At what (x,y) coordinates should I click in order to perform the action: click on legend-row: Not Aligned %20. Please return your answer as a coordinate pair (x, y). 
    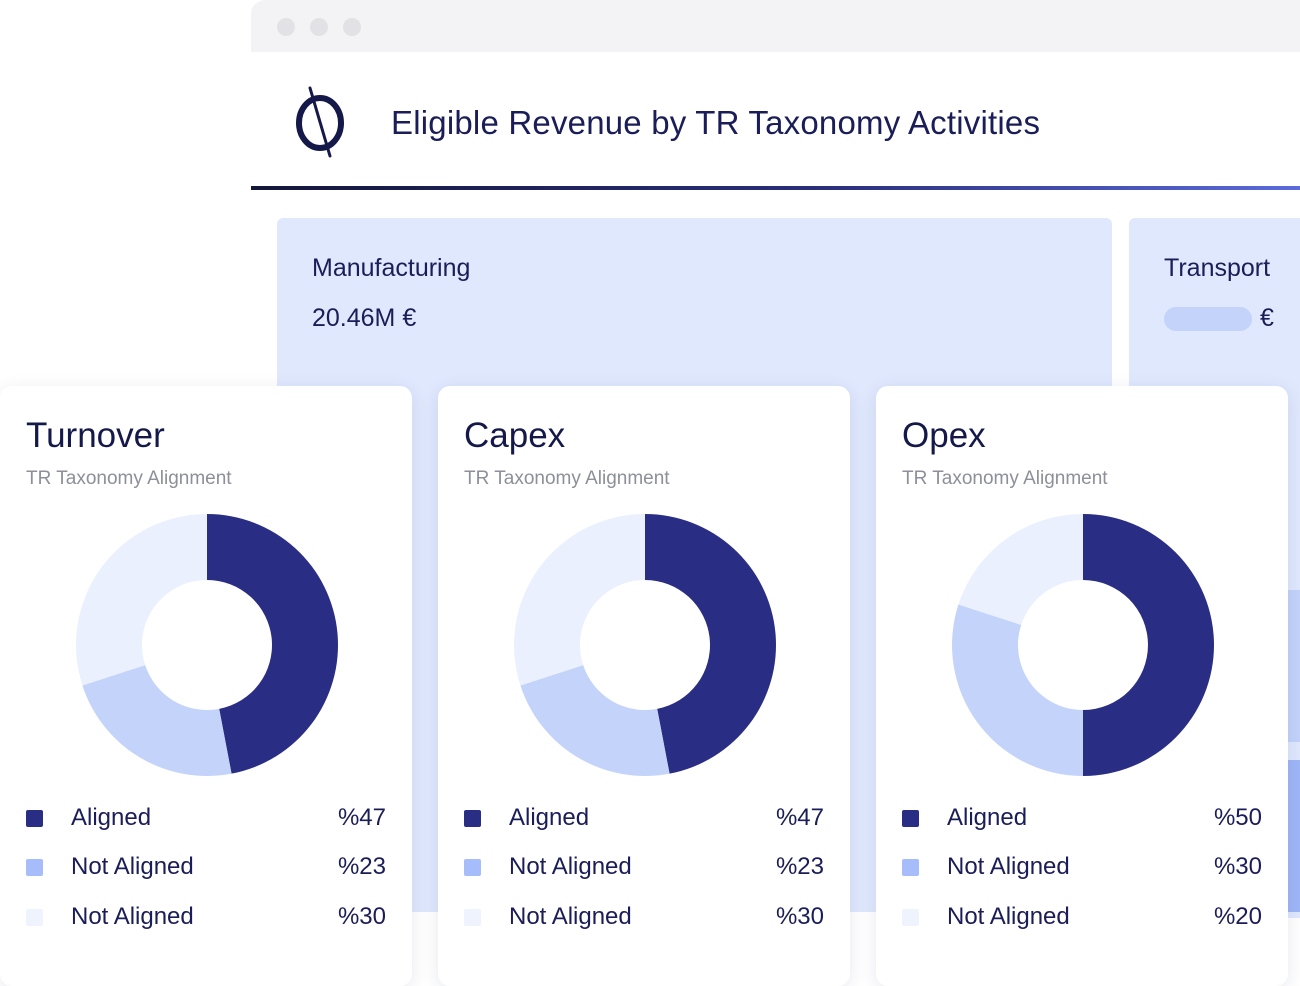
    Looking at the image, I should click on (1082, 918).